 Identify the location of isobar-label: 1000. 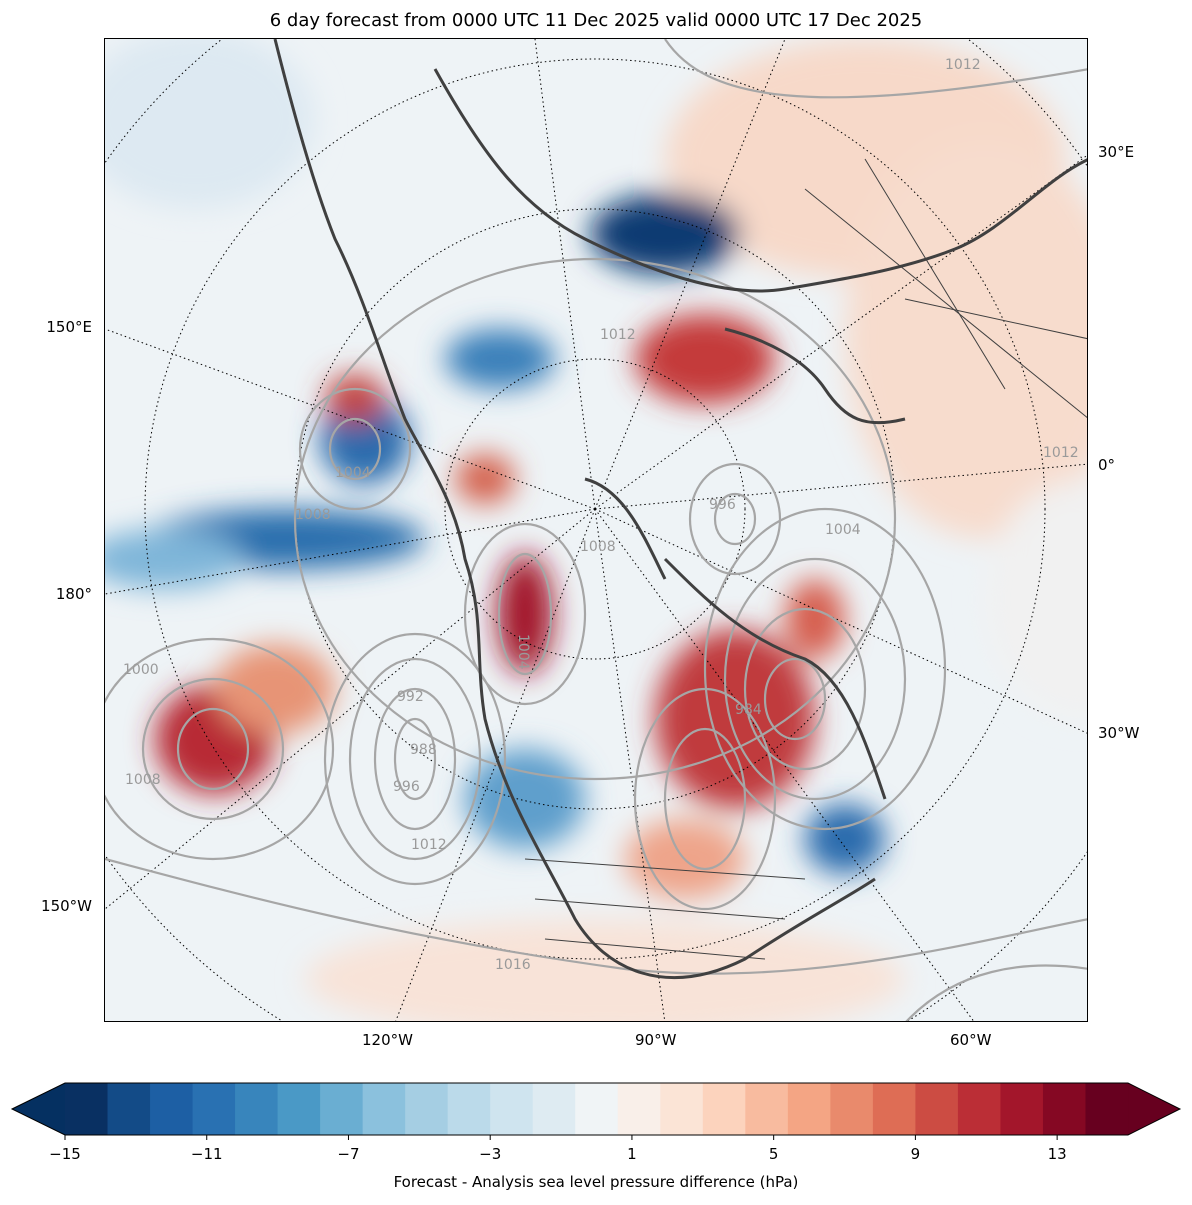
(141, 670).